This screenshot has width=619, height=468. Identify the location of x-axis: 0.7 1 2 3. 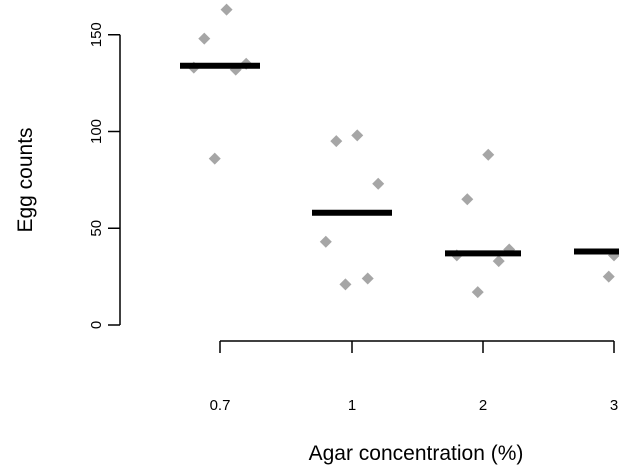
(414, 377).